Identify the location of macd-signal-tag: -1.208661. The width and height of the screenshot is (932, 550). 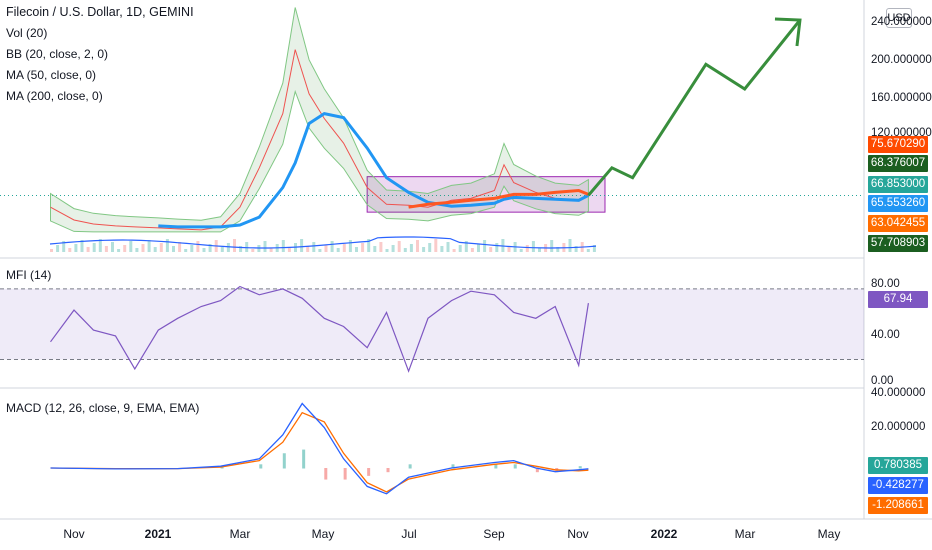
(898, 505).